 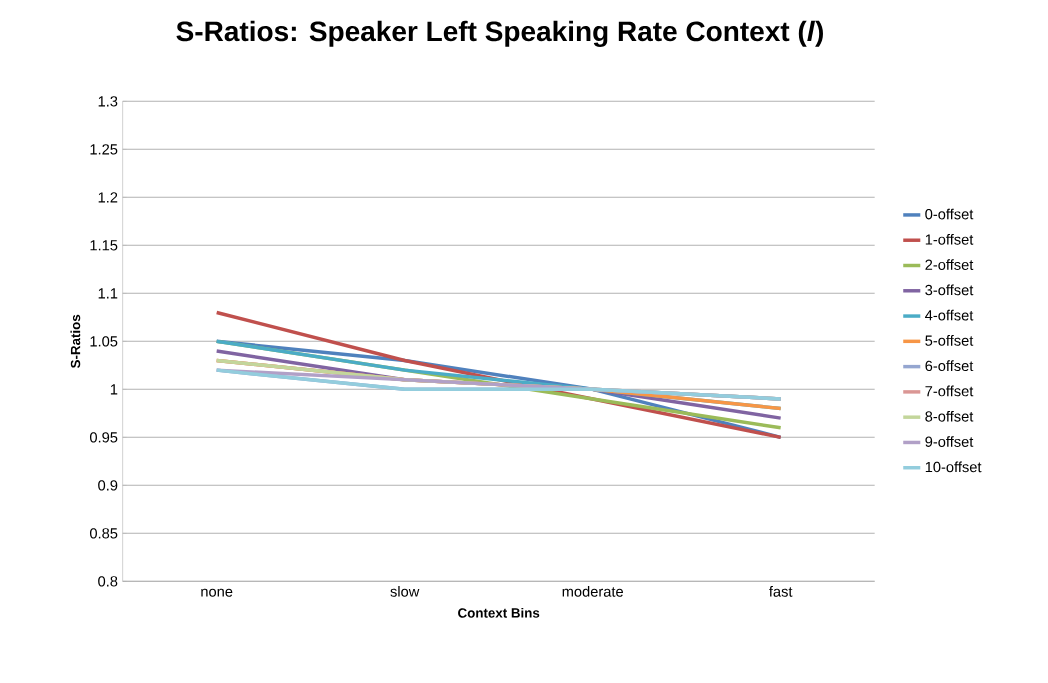 What do you see at coordinates (949, 290) in the screenshot?
I see `legend-label: 3-offset` at bounding box center [949, 290].